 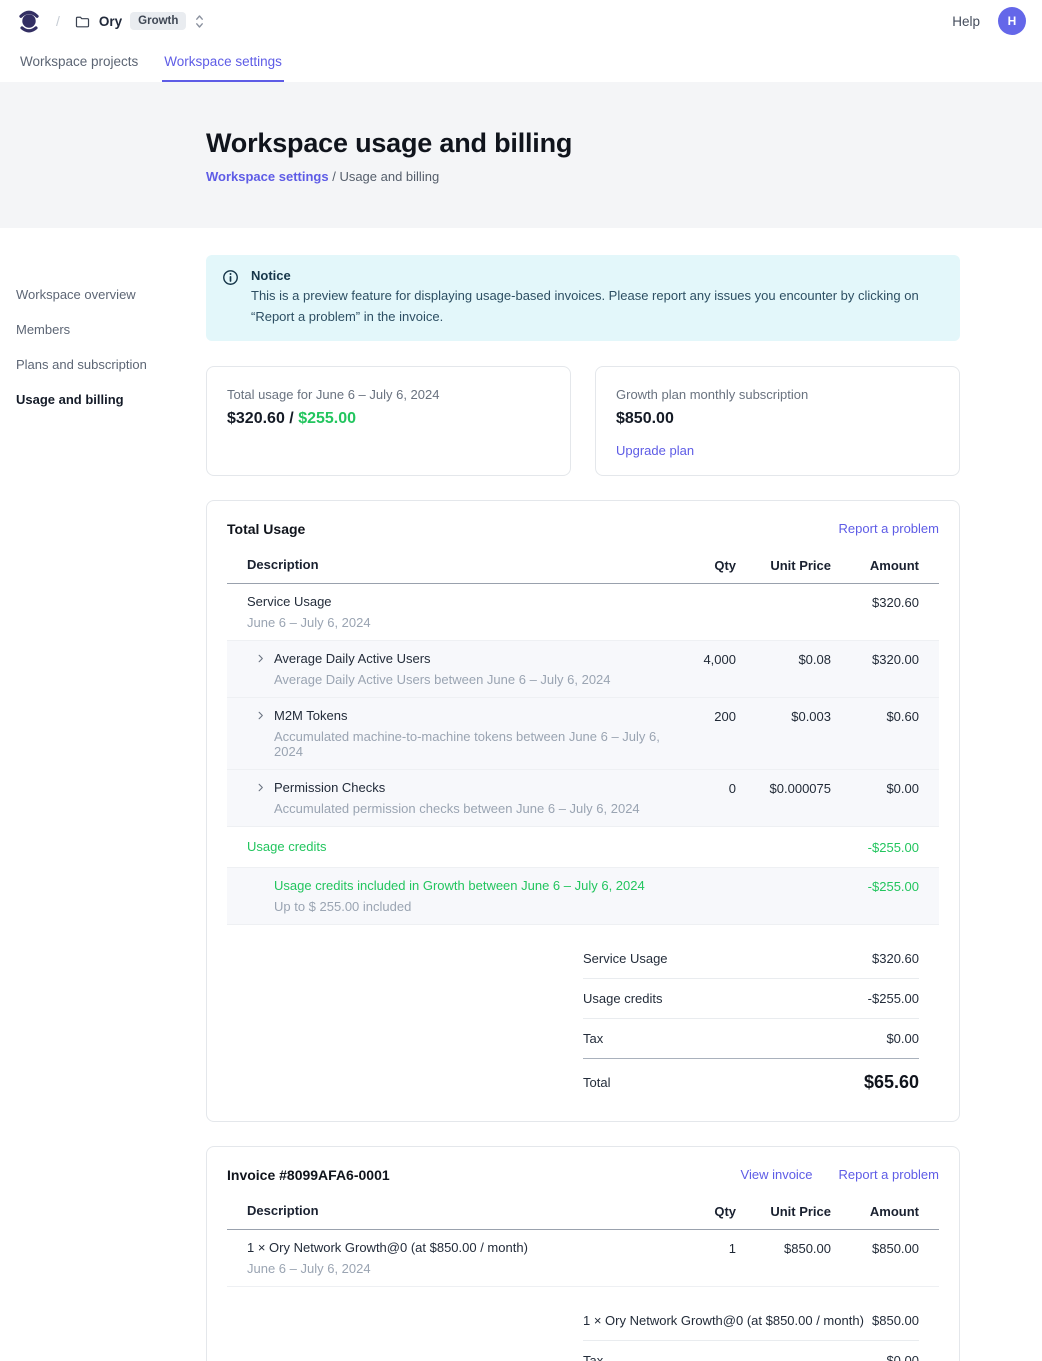 What do you see at coordinates (719, 659) in the screenshot?
I see `row-qty: 4,000` at bounding box center [719, 659].